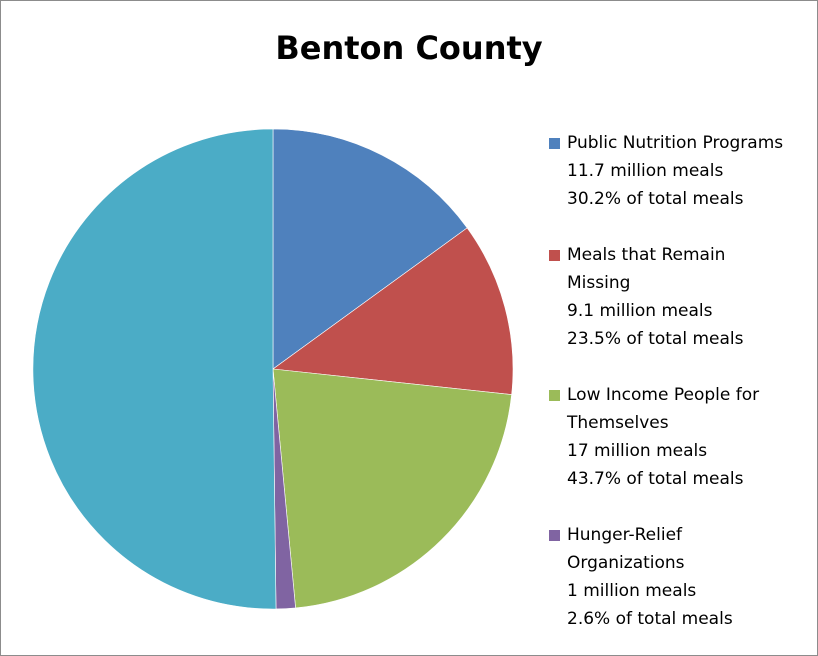  I want to click on legend-label: Hunger-Relief, so click(625, 535).